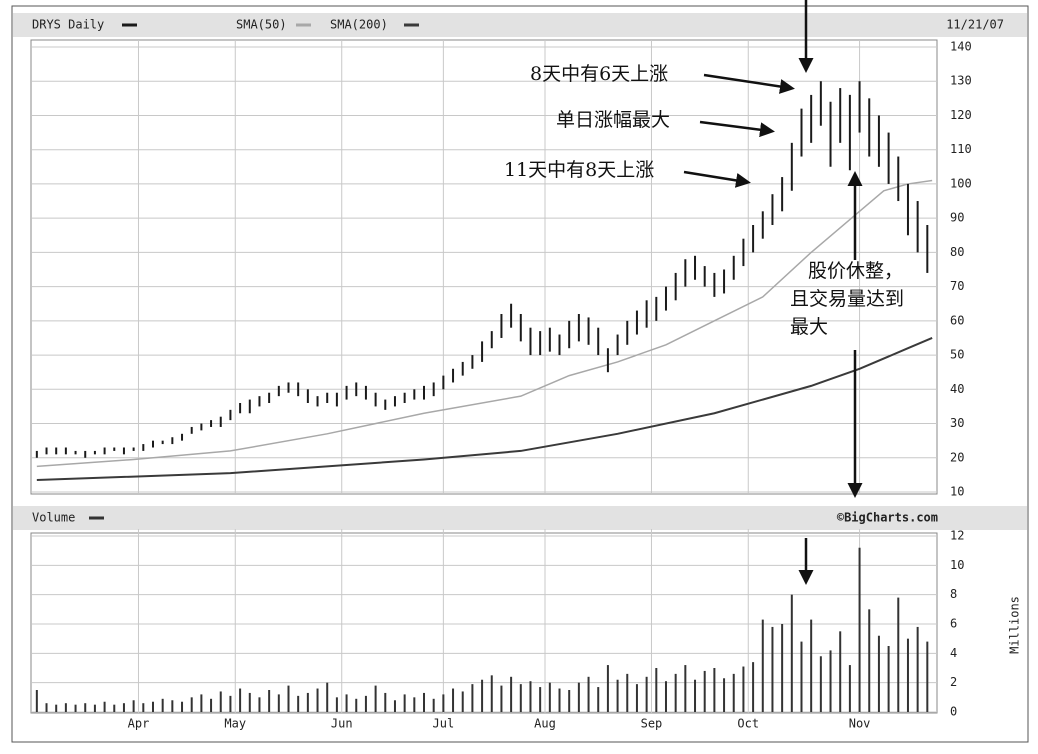 Image resolution: width=1038 pixels, height=754 pixels. What do you see at coordinates (961, 115) in the screenshot?
I see `y-tick-label: 120` at bounding box center [961, 115].